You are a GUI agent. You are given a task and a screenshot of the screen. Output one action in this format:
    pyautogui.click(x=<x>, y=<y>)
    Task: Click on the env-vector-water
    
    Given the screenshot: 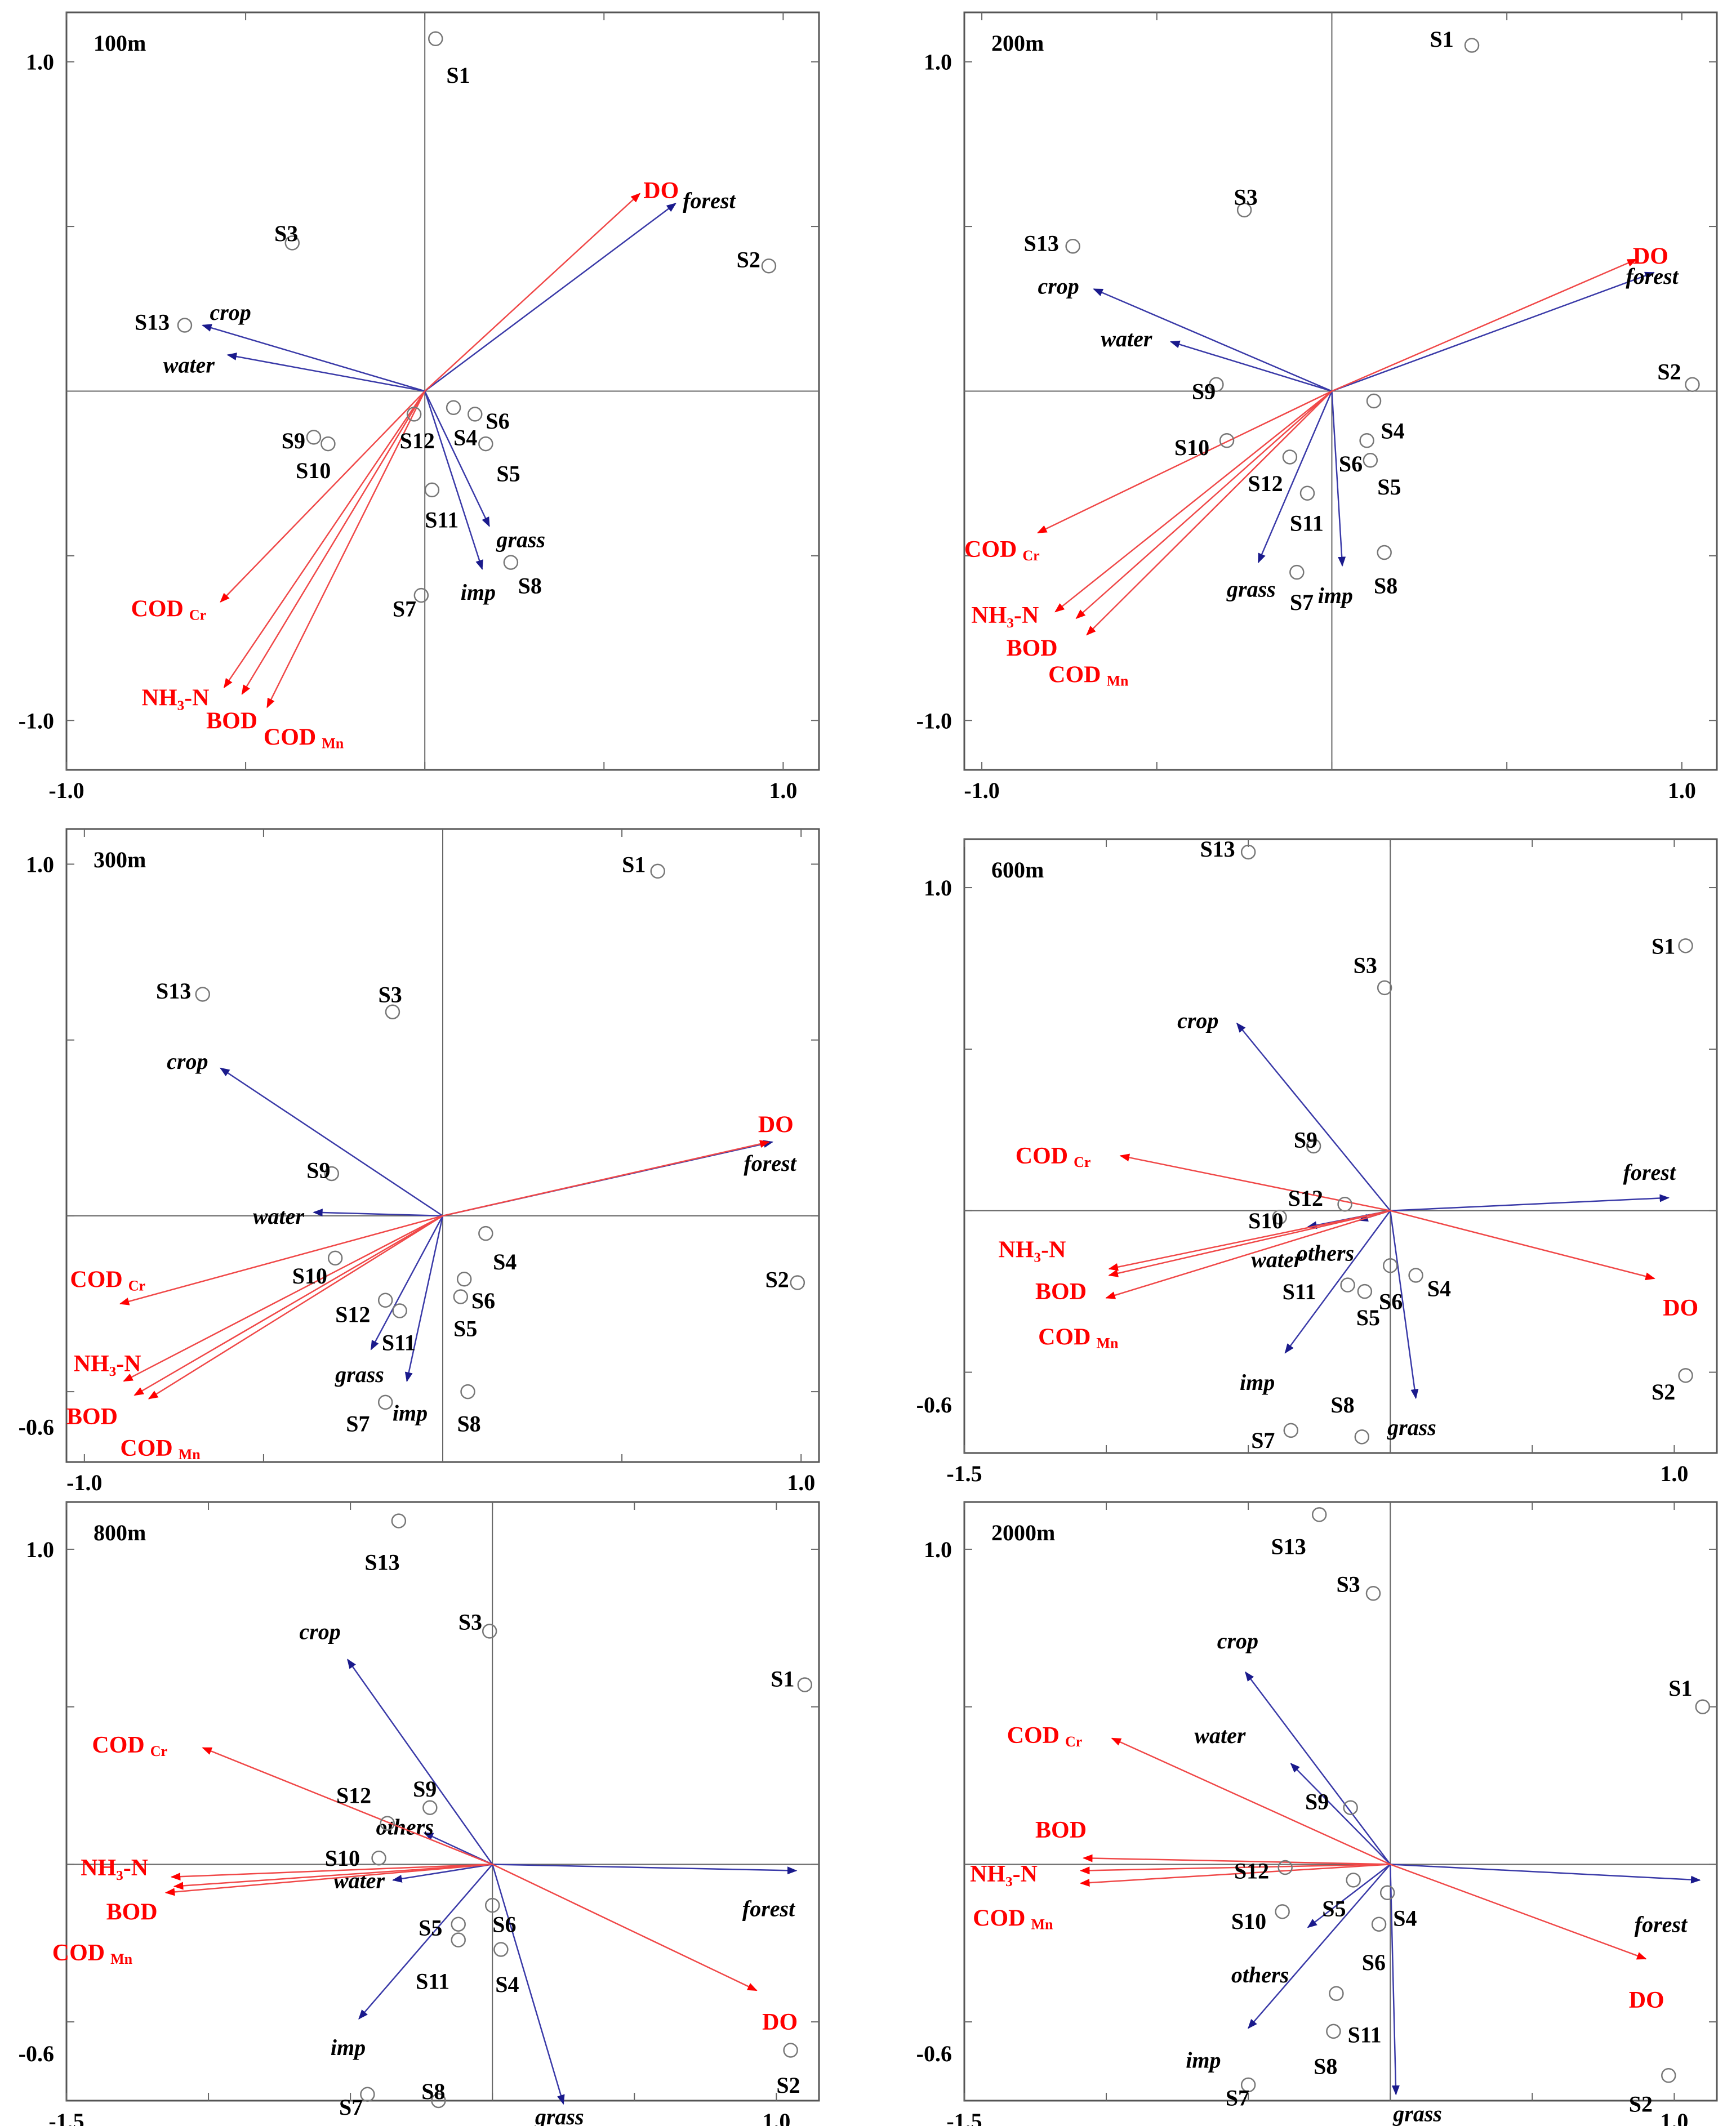 What is the action you would take?
    pyautogui.click(x=378, y=1213)
    